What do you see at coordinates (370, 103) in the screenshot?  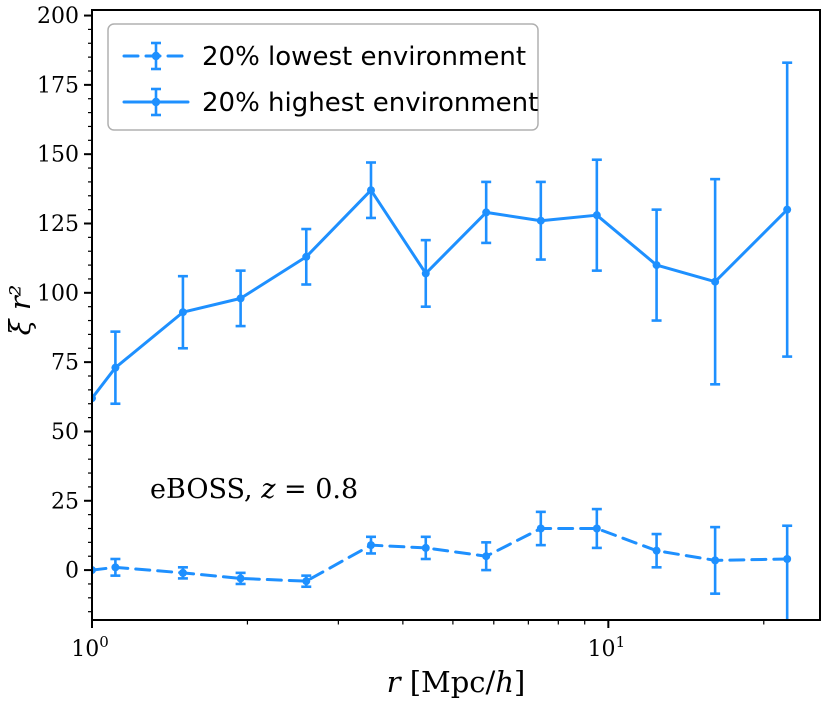 I see `legend-entry-label: 20% highest environment` at bounding box center [370, 103].